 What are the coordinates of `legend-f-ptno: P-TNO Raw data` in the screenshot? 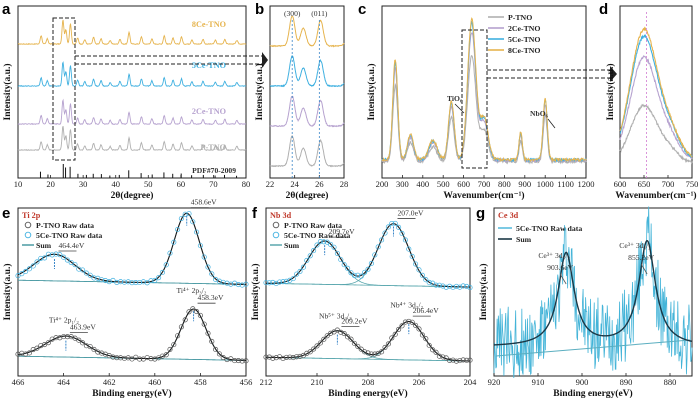 It's located at (313, 225).